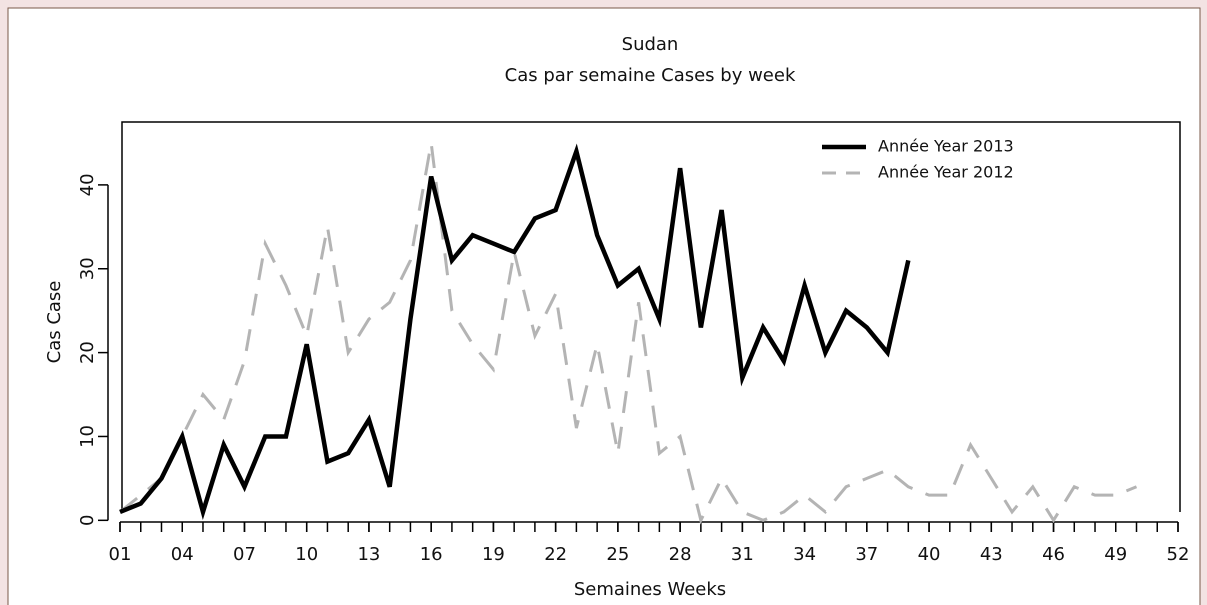 This screenshot has width=1207, height=605. What do you see at coordinates (87, 184) in the screenshot?
I see `y-tick-label: 40` at bounding box center [87, 184].